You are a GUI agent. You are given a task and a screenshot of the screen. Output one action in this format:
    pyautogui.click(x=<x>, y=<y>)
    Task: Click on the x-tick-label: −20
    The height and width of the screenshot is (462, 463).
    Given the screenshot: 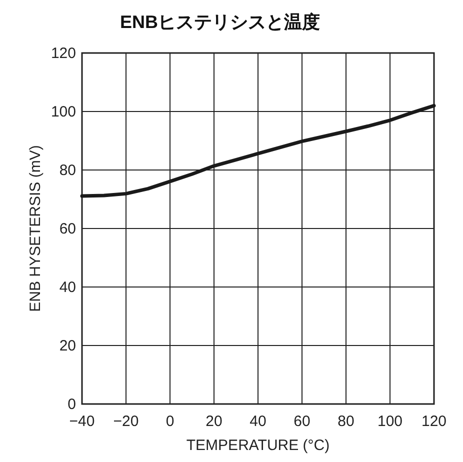 What is the action you would take?
    pyautogui.click(x=126, y=421)
    